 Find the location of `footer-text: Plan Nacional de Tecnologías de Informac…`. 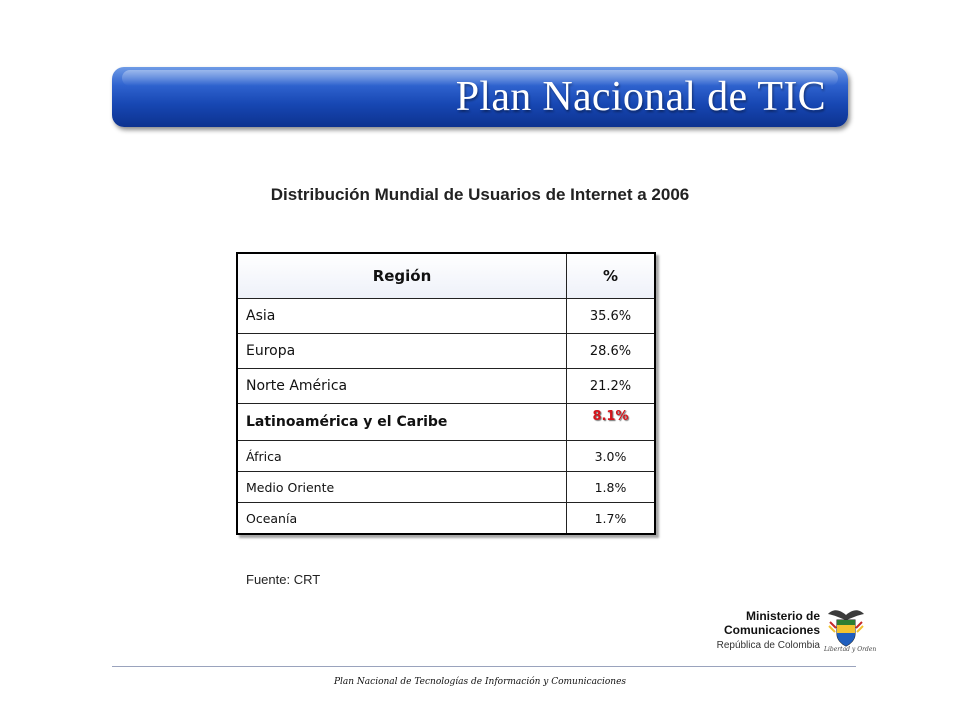

footer-text: Plan Nacional de Tecnologías de Informac… is located at coordinates (480, 682).